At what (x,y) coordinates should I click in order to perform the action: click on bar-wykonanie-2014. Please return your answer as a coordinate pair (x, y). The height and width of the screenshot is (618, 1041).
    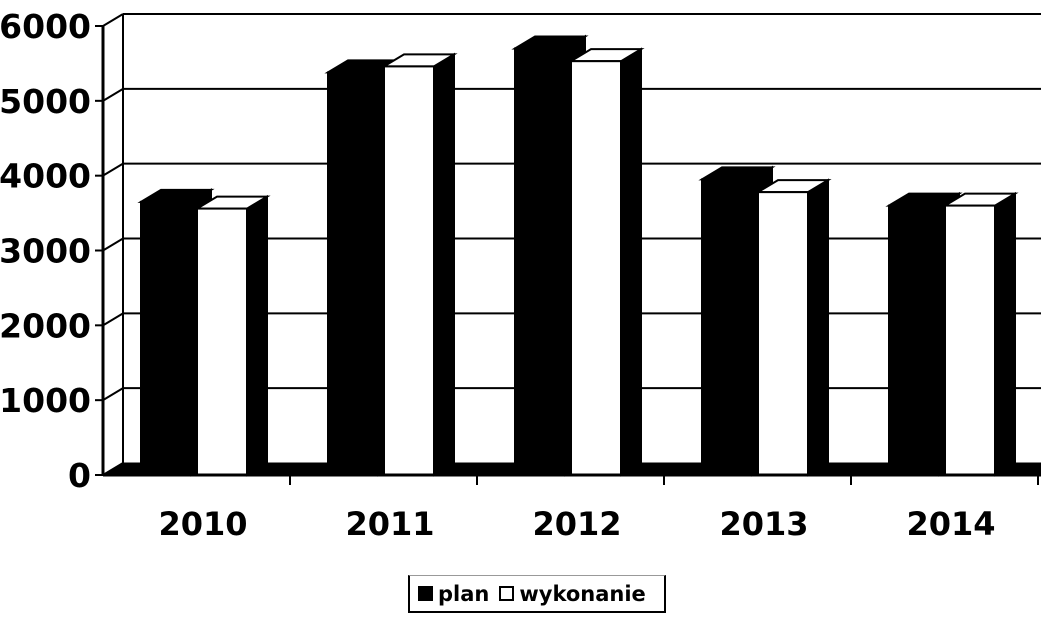
    Looking at the image, I should click on (980, 334).